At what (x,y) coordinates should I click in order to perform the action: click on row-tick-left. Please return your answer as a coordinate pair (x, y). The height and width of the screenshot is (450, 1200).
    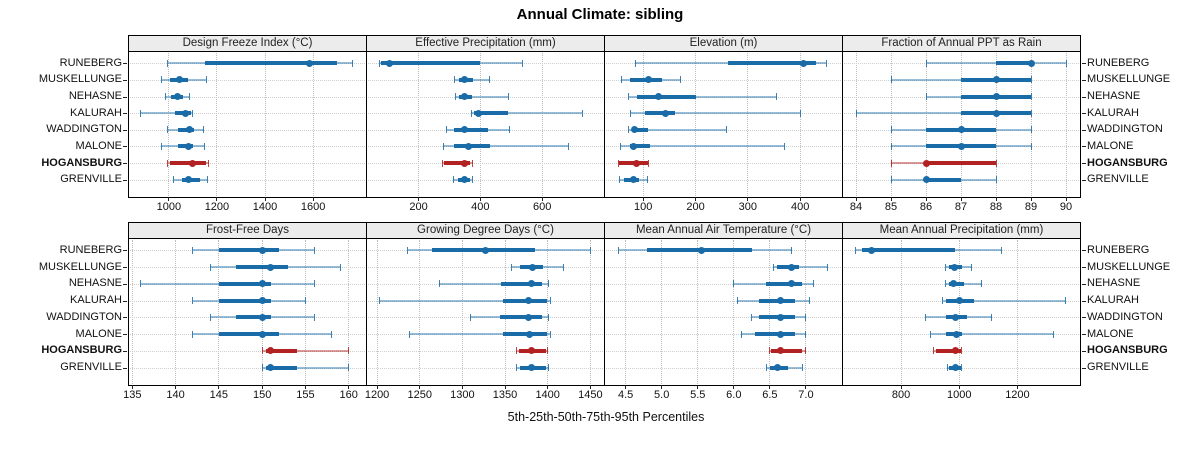
    Looking at the image, I should click on (125, 318).